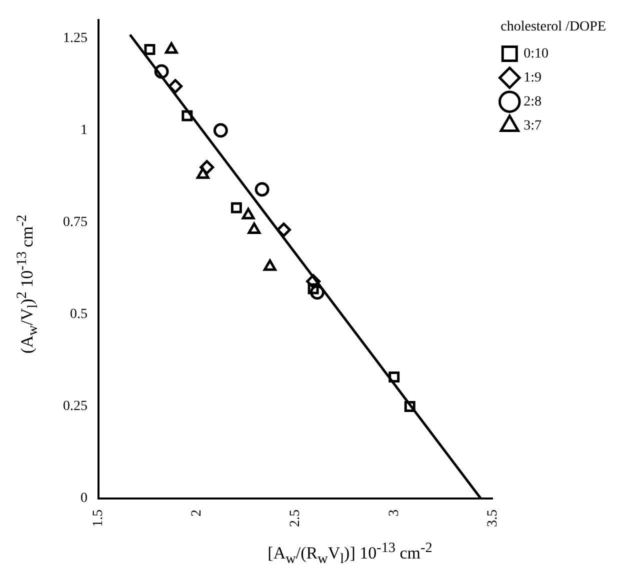 This screenshot has width=620, height=582. What do you see at coordinates (536, 54) in the screenshot?
I see `legend-label: 0:10` at bounding box center [536, 54].